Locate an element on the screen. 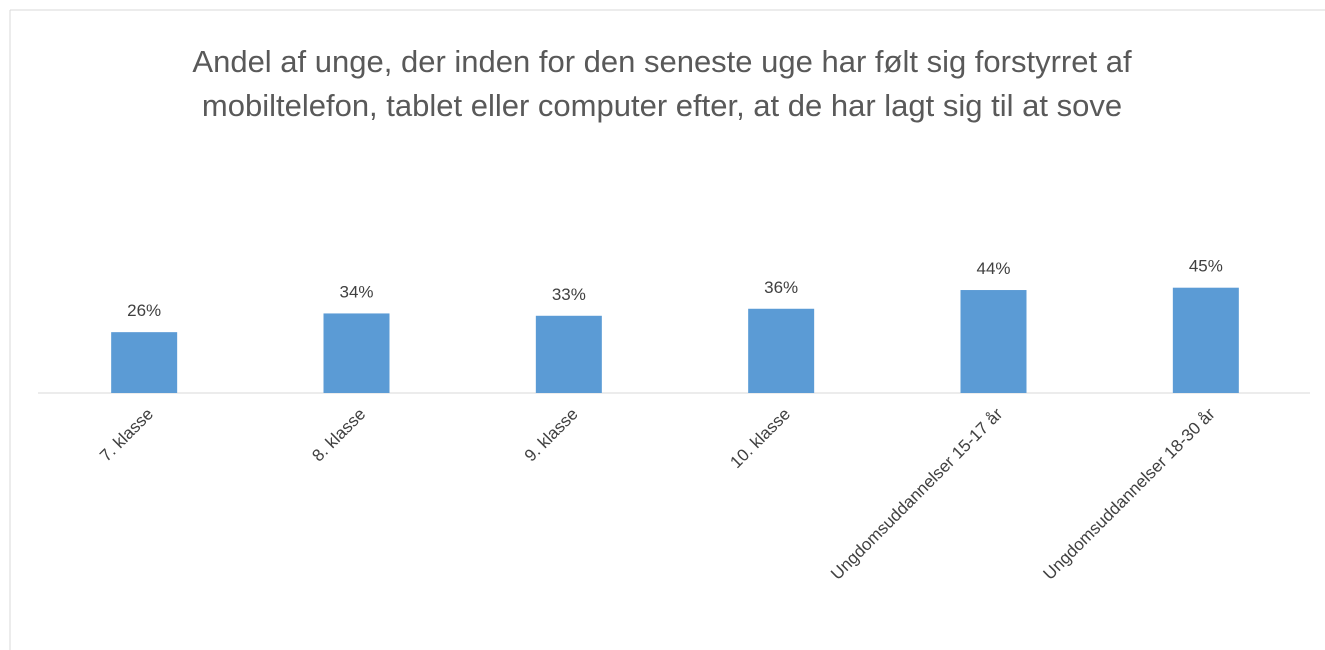  data-label: 44% is located at coordinates (993, 268).